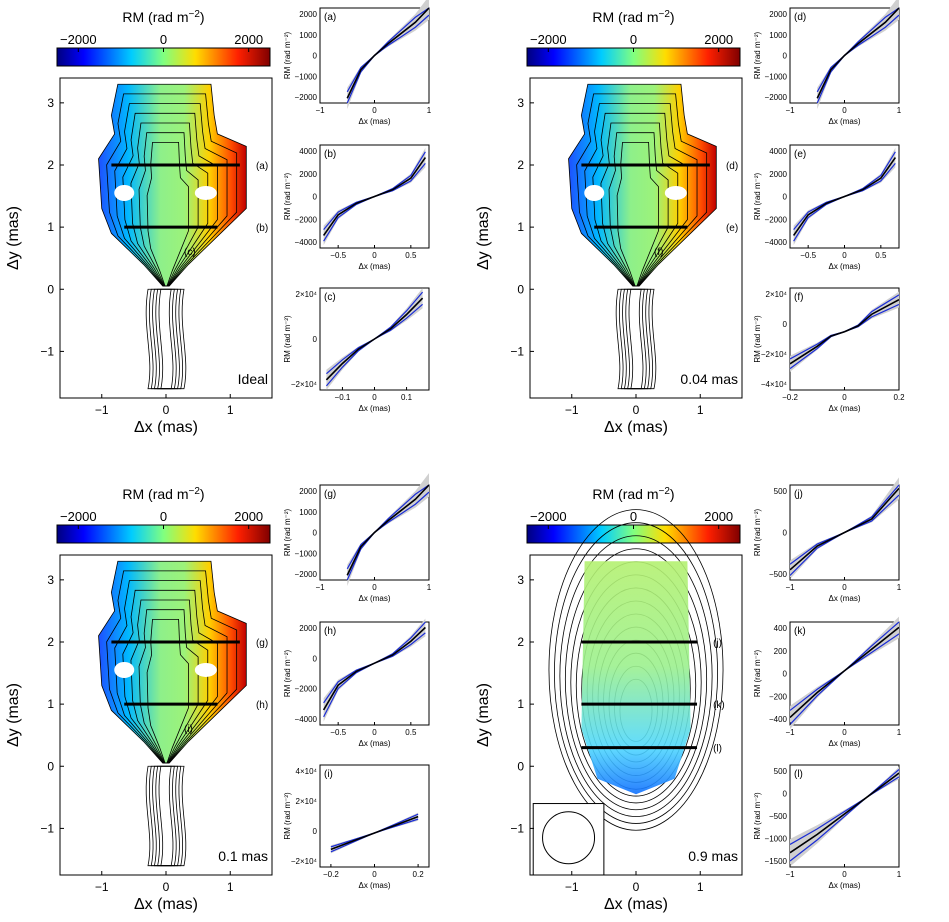 This screenshot has height=922, width=949. What do you see at coordinates (798, 297) in the screenshot?
I see `subplot-label: (f)` at bounding box center [798, 297].